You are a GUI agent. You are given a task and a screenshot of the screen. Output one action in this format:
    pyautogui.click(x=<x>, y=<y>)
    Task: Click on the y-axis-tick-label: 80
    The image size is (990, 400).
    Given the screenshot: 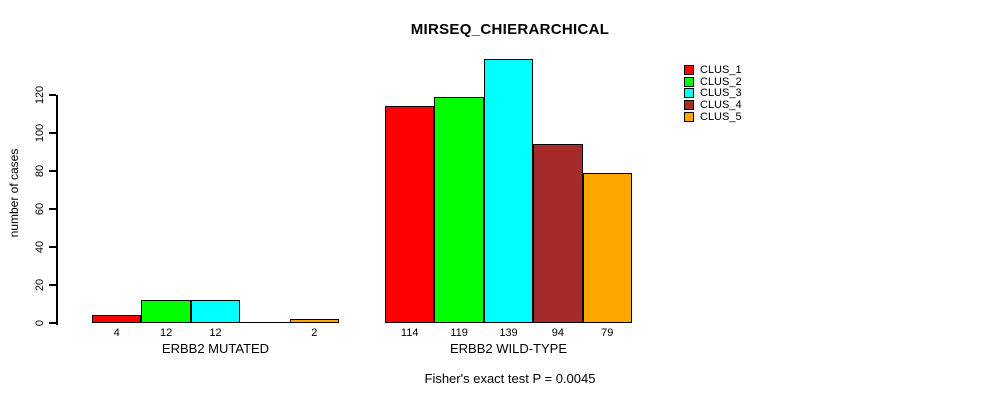 What is the action you would take?
    pyautogui.click(x=40, y=171)
    